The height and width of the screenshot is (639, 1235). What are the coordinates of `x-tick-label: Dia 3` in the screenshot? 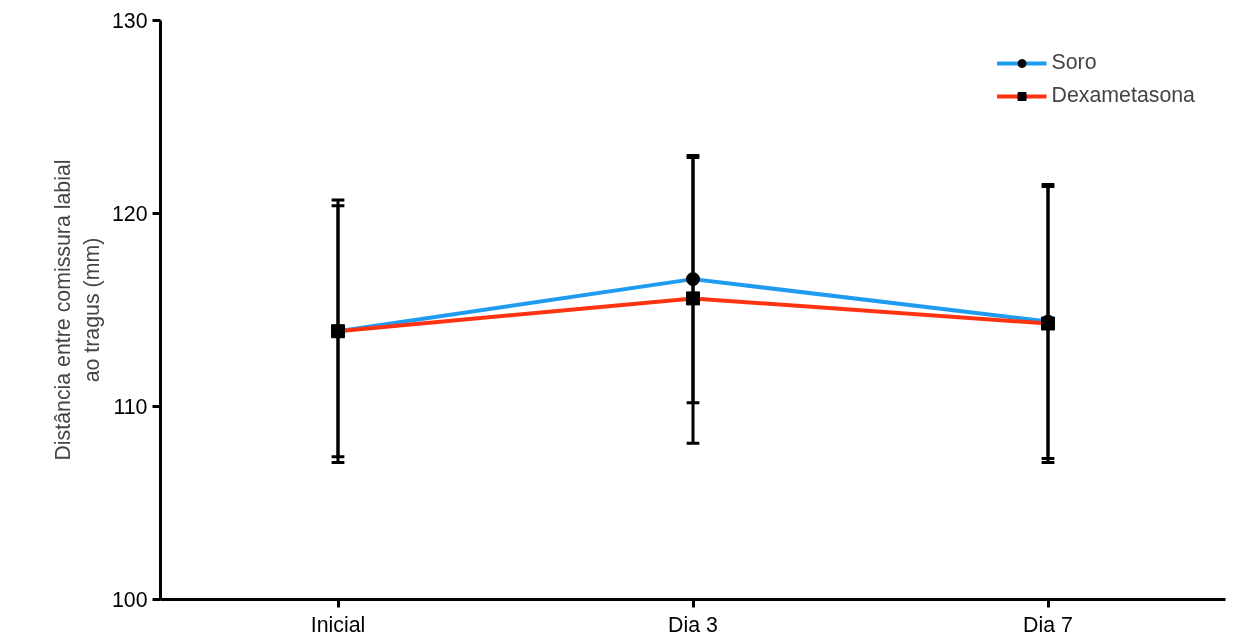 It's located at (693, 624).